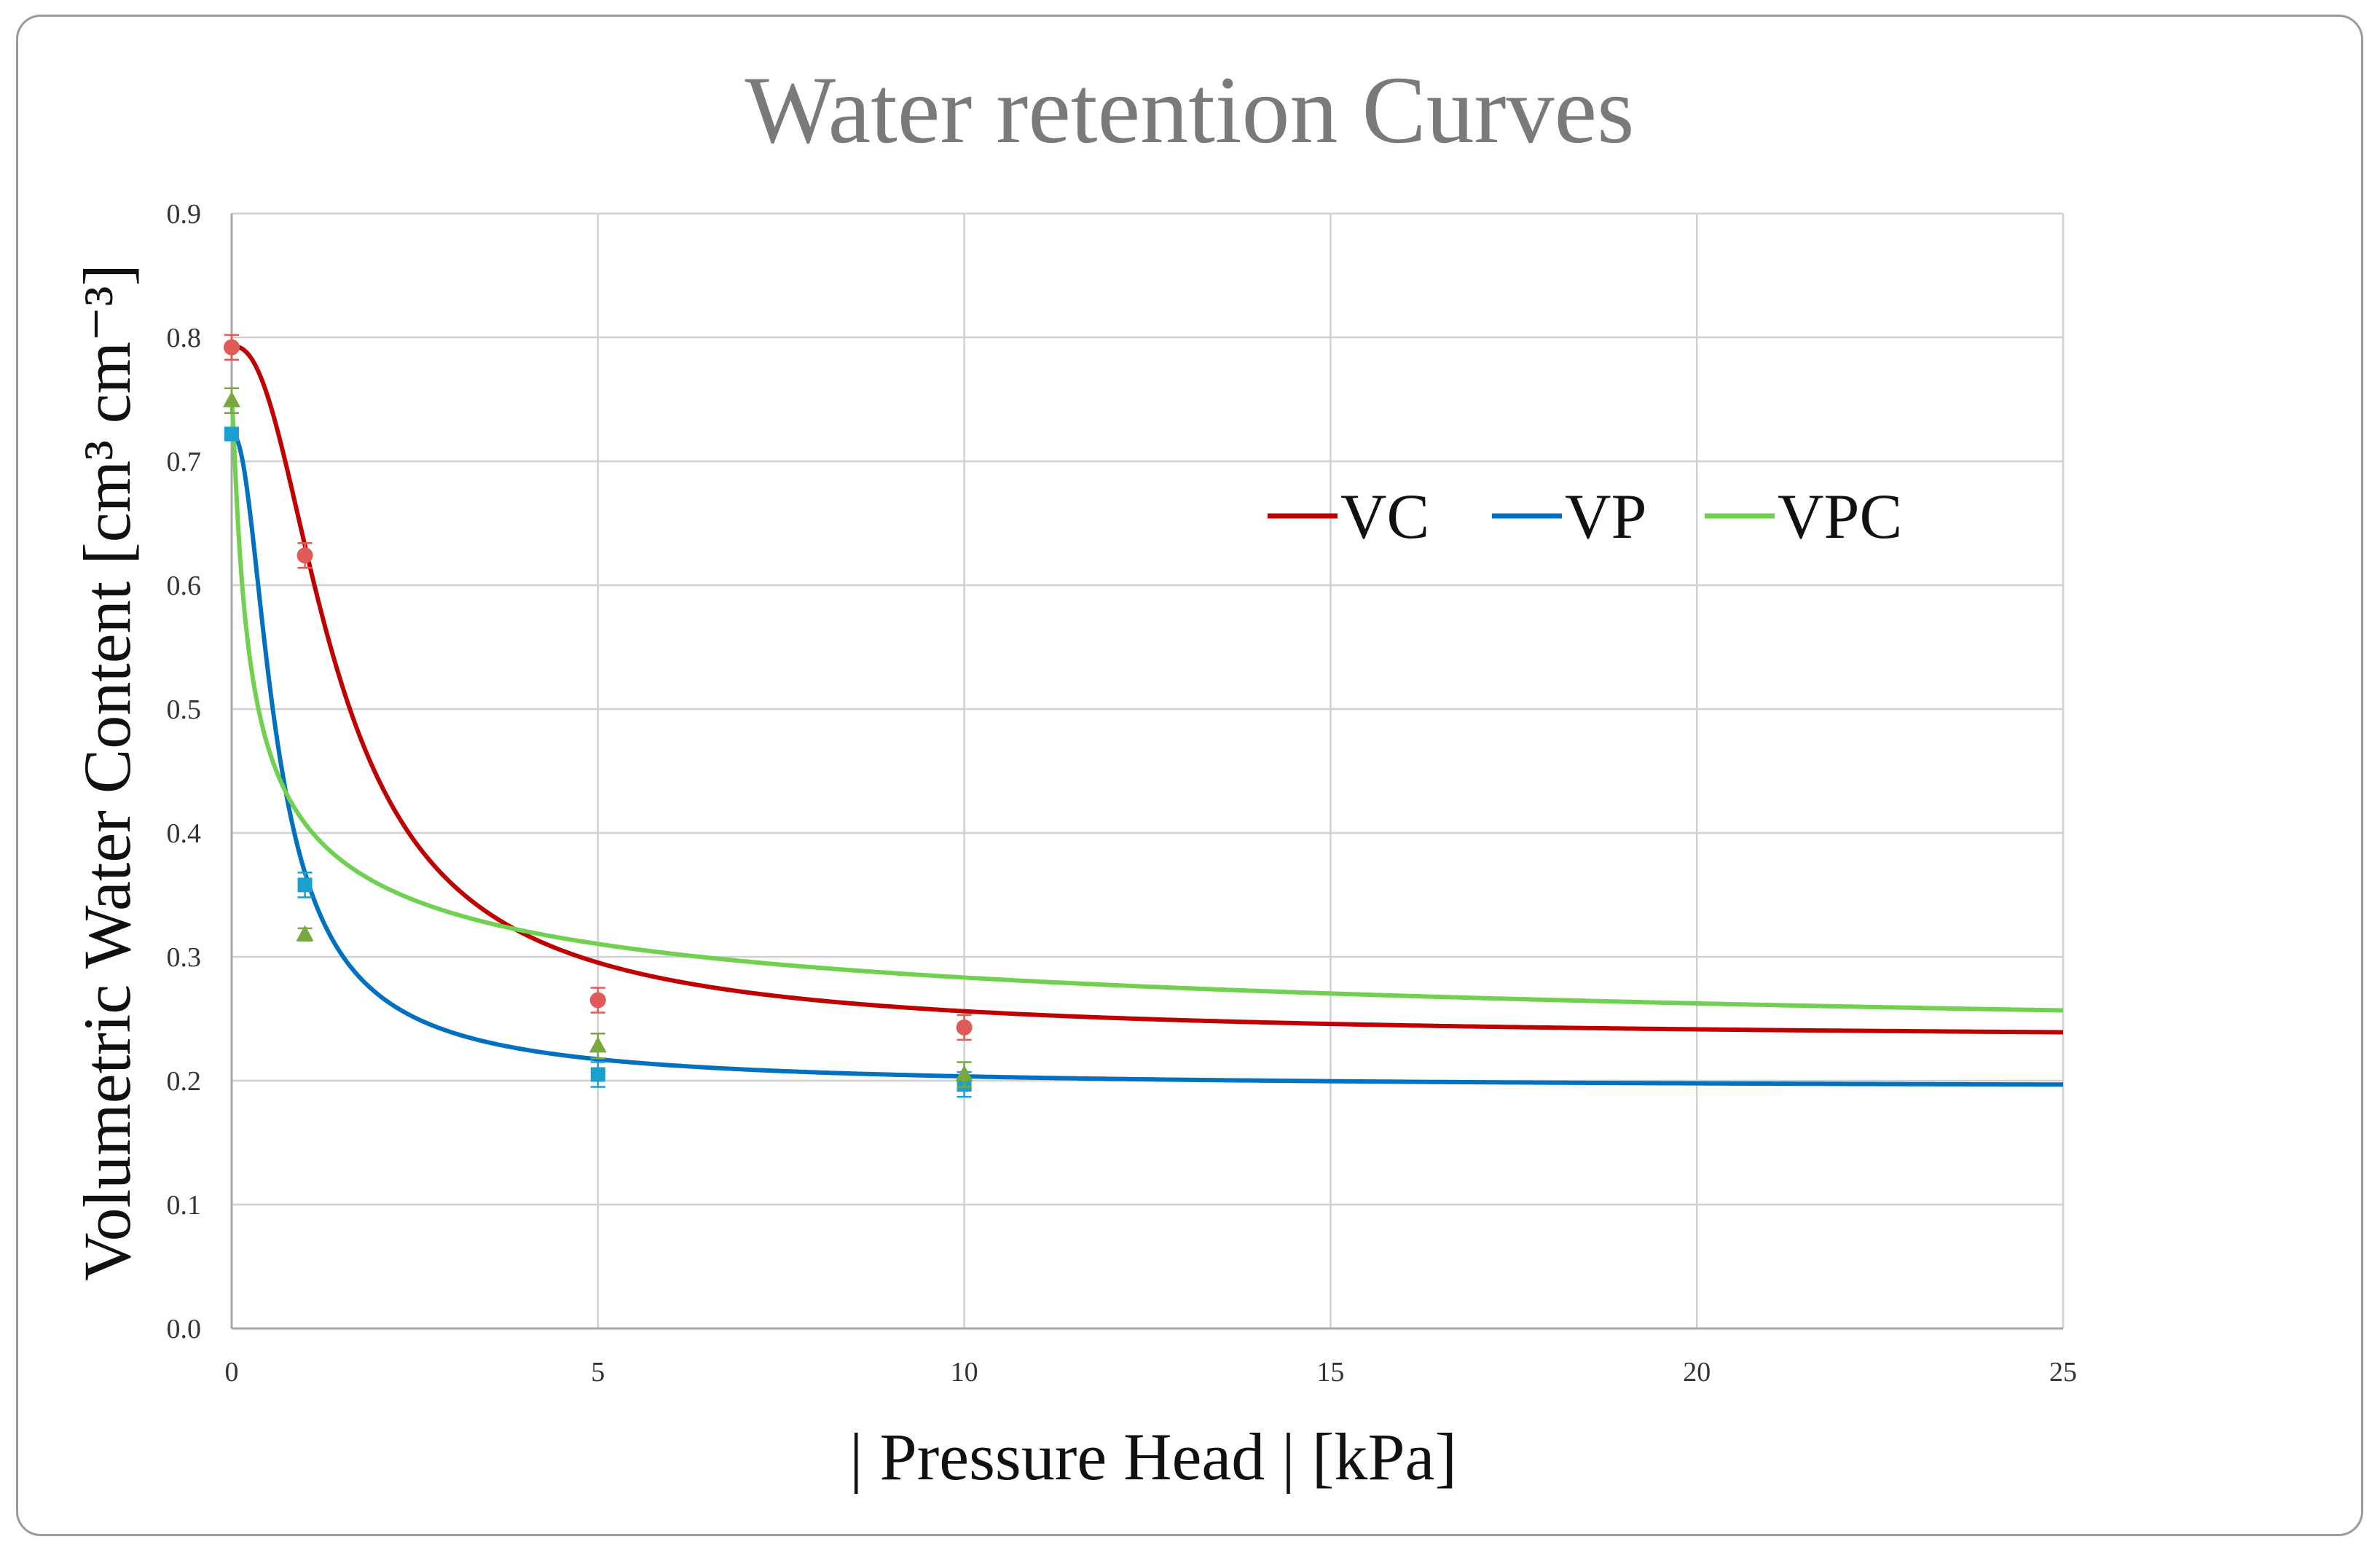 The image size is (2380, 1550). What do you see at coordinates (185, 1329) in the screenshot?
I see `y-tick-label: 0.0` at bounding box center [185, 1329].